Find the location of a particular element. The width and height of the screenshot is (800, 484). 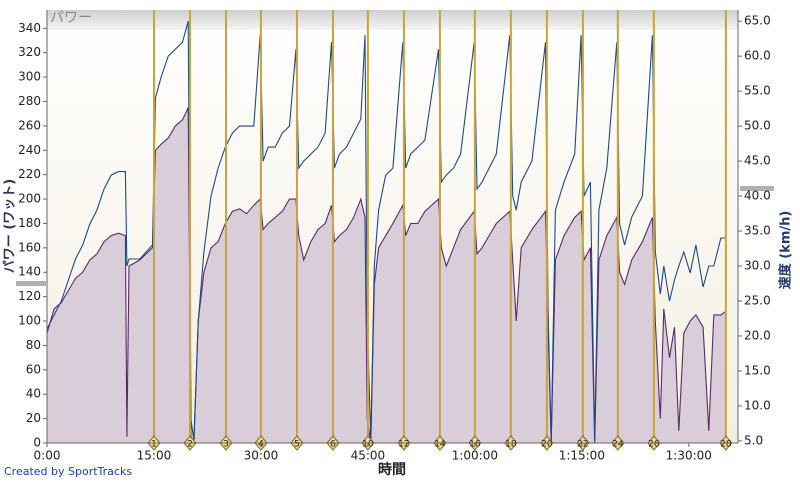

lap-label: 6 is located at coordinates (333, 445).